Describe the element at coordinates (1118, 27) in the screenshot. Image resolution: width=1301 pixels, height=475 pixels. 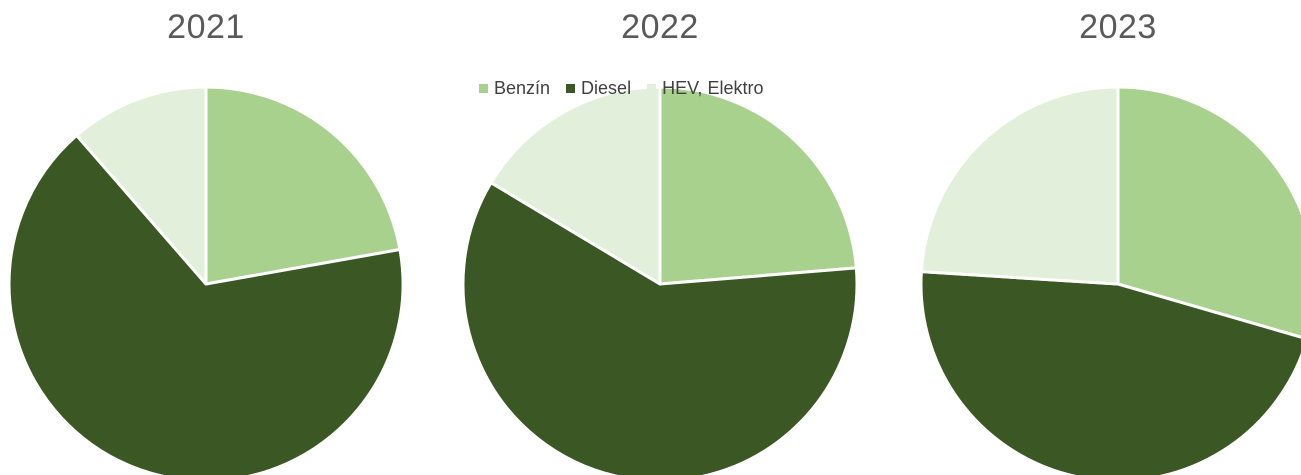
I see `chart-title-2023: 2023` at that location.